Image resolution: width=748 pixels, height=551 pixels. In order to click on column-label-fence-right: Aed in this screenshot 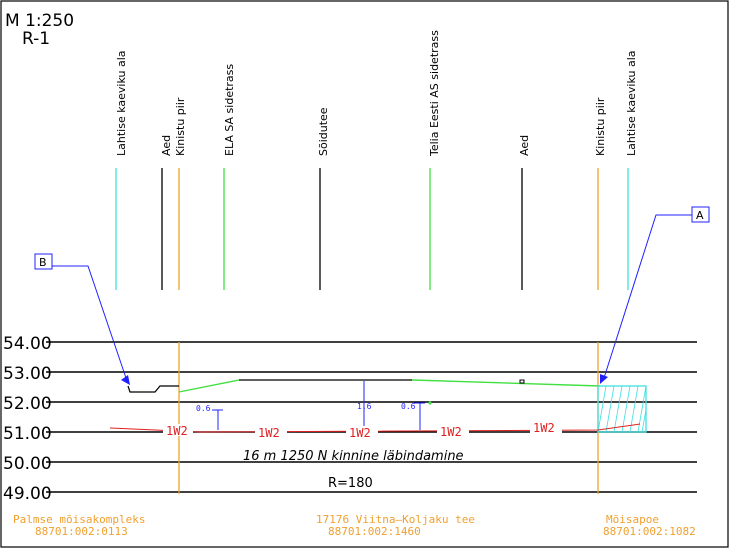, I will do `click(524, 145)`.